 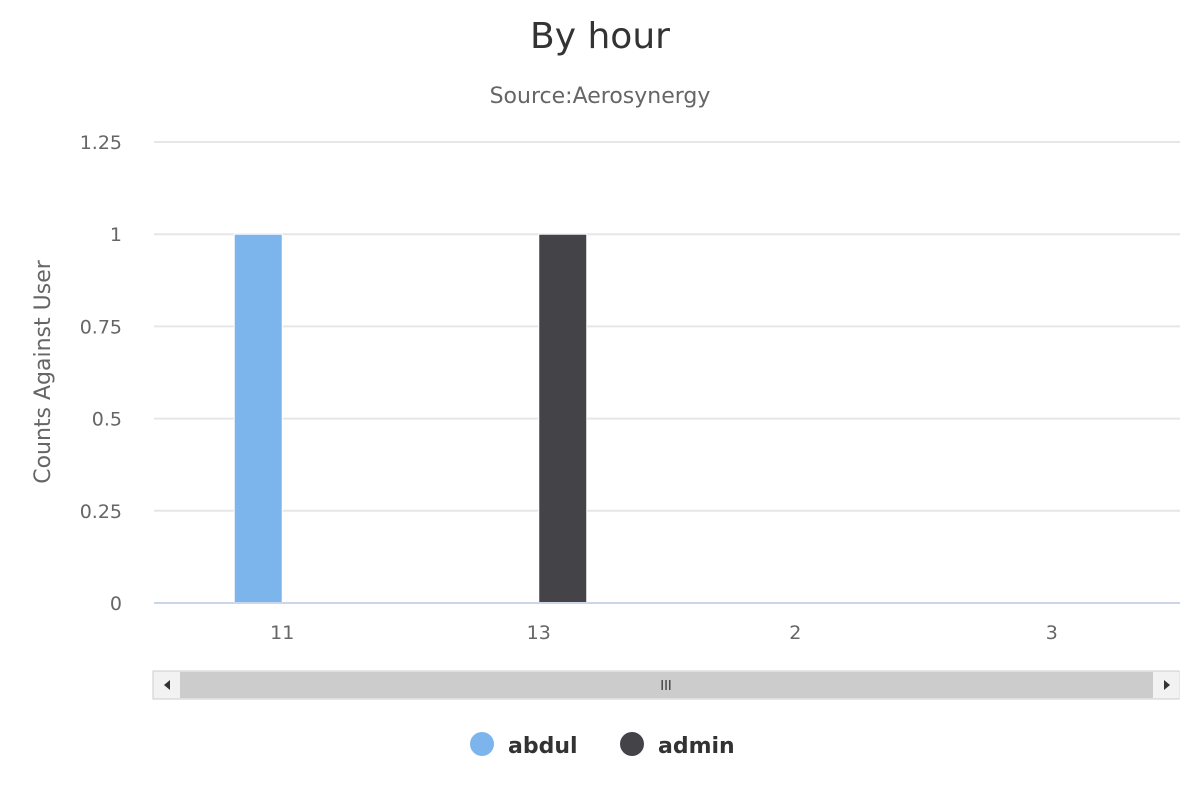 What do you see at coordinates (410, 418) in the screenshot?
I see `bar-series-group` at bounding box center [410, 418].